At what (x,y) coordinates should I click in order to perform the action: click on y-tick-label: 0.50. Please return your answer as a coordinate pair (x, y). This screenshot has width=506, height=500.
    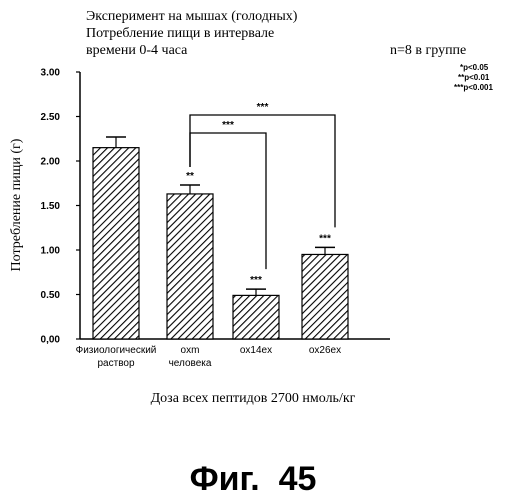
    Looking at the image, I should click on (51, 295).